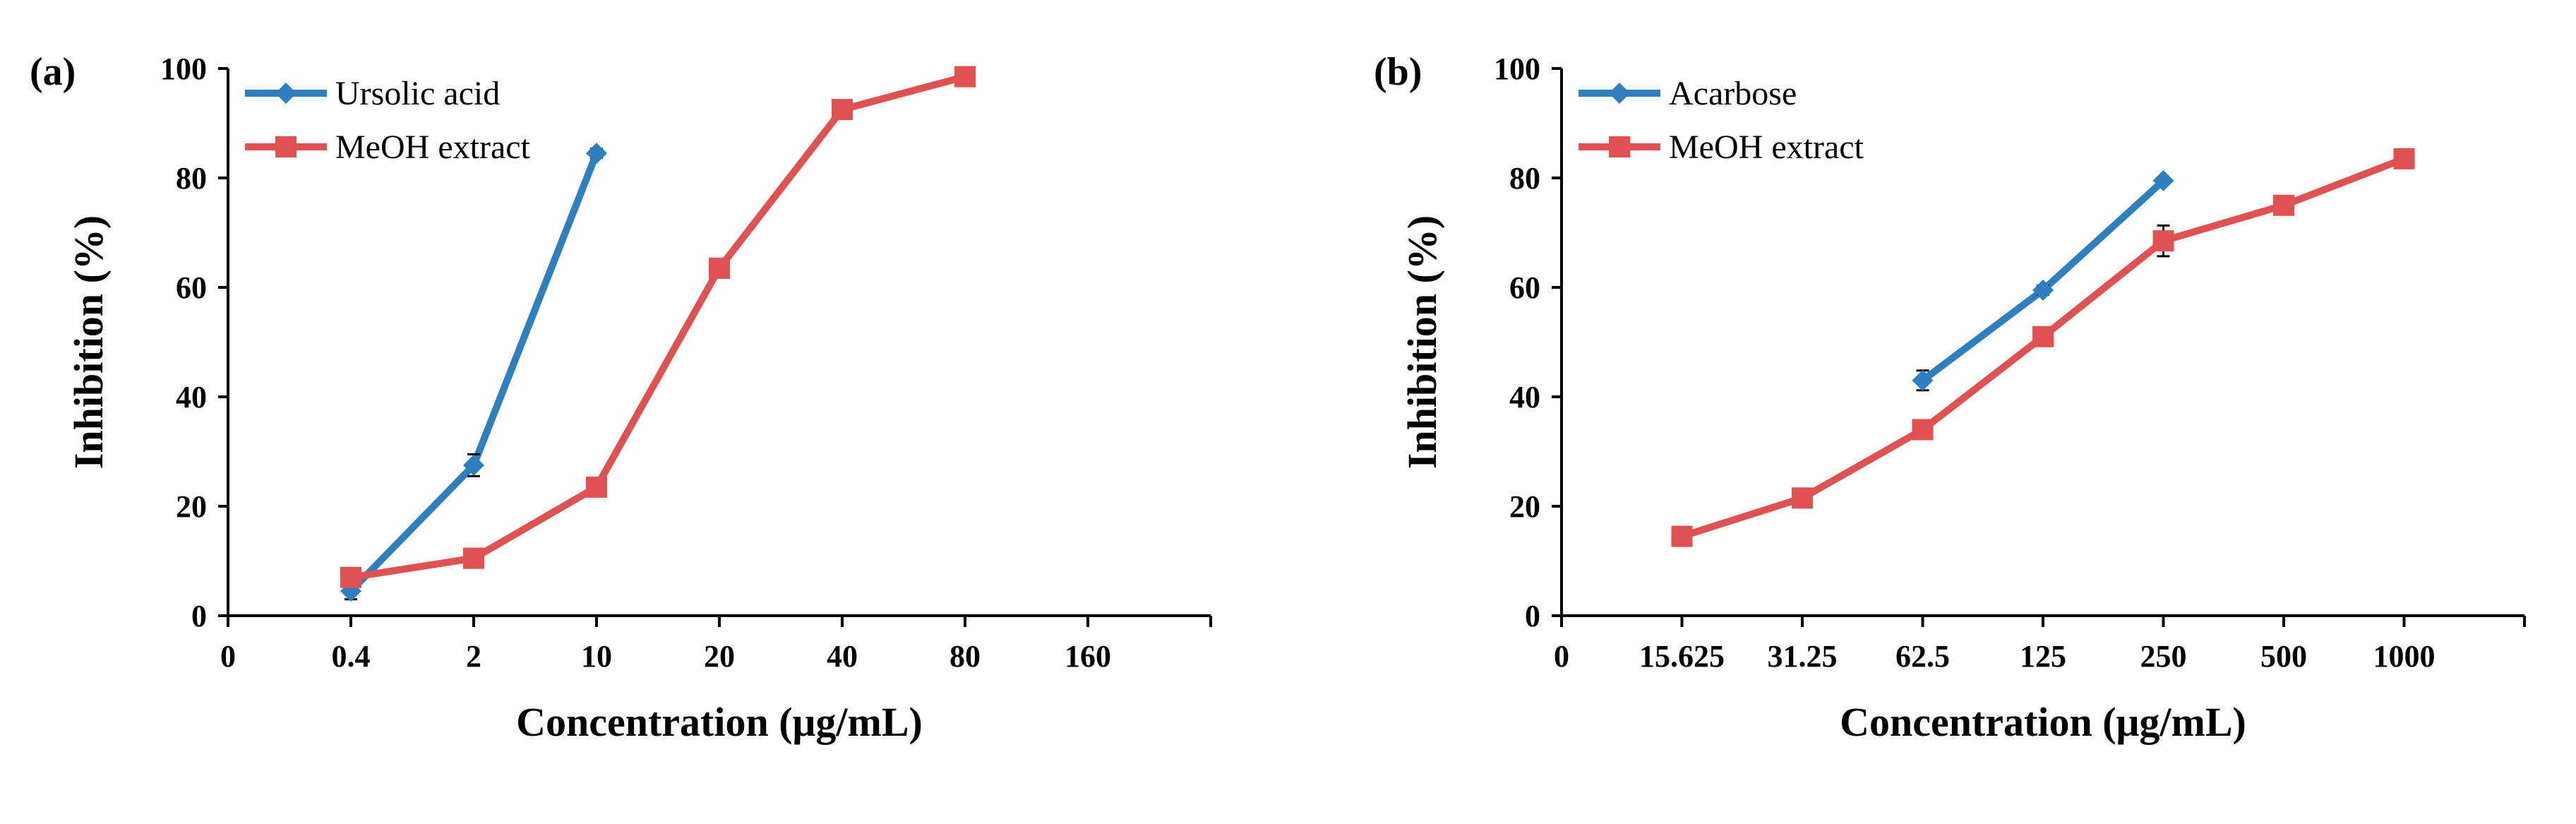 This screenshot has width=2576, height=824. What do you see at coordinates (1088, 656) in the screenshot?
I see `x-tick-label: 160` at bounding box center [1088, 656].